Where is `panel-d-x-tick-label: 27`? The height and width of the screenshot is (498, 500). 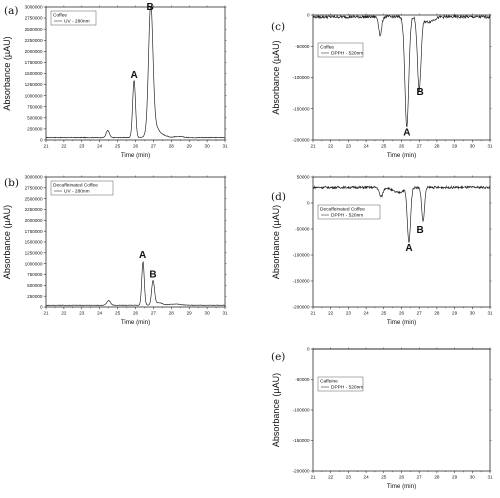 panel-d-x-tick-label: 27 is located at coordinates (420, 313).